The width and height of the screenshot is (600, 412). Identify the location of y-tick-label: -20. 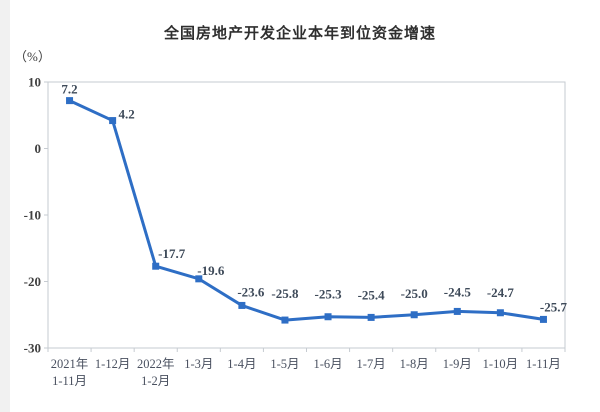
(32, 281).